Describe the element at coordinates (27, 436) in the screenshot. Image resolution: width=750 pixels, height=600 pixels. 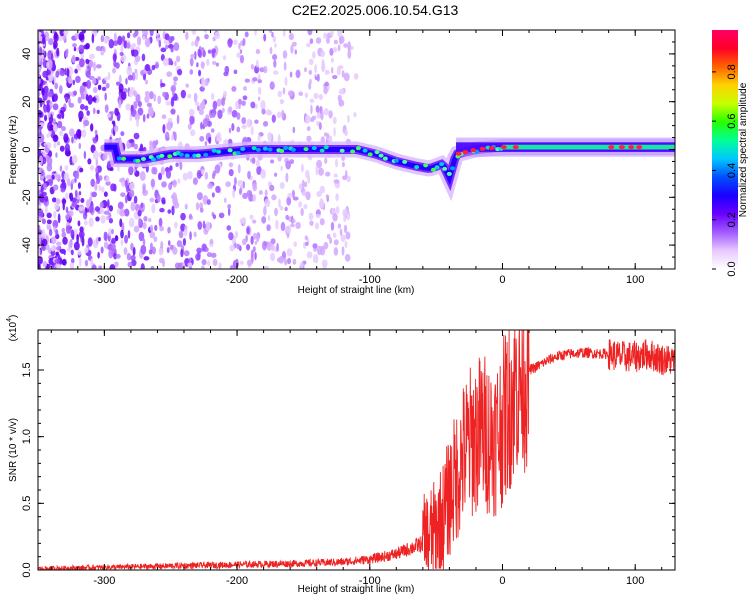
I see `y-tick-label: 1.0` at that location.